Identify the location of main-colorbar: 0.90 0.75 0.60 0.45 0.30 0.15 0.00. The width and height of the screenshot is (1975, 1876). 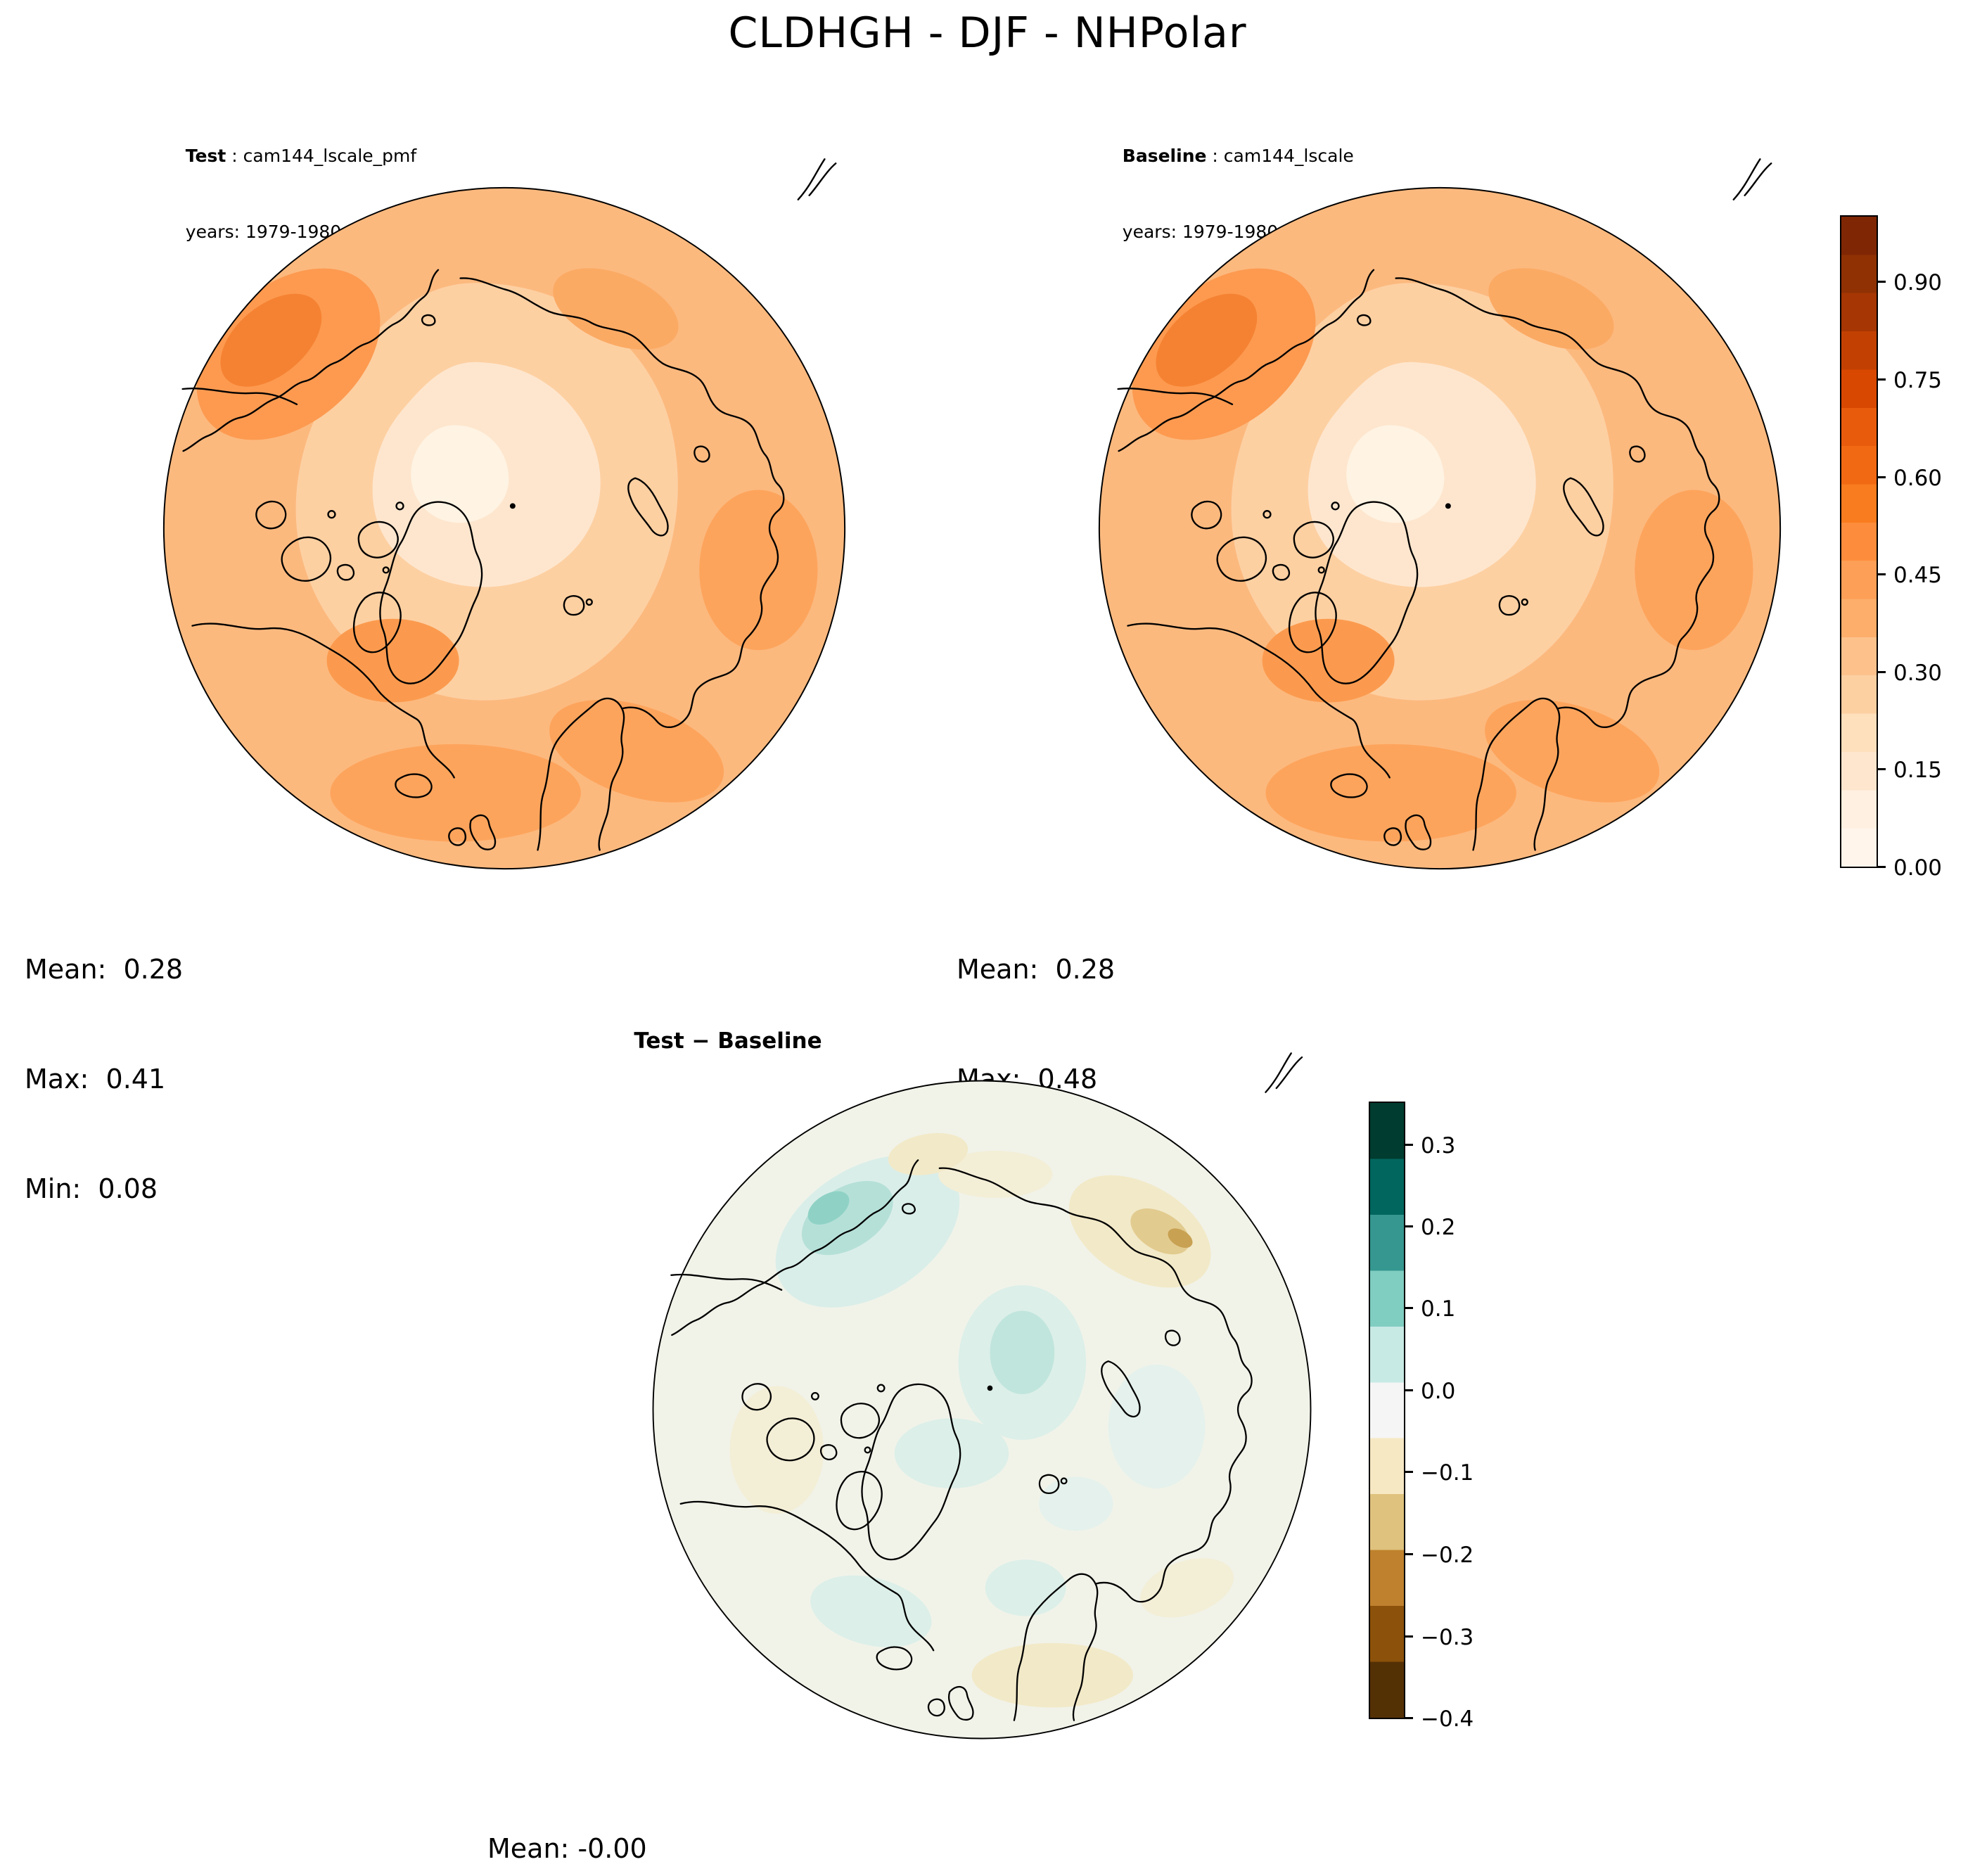
(1891, 548).